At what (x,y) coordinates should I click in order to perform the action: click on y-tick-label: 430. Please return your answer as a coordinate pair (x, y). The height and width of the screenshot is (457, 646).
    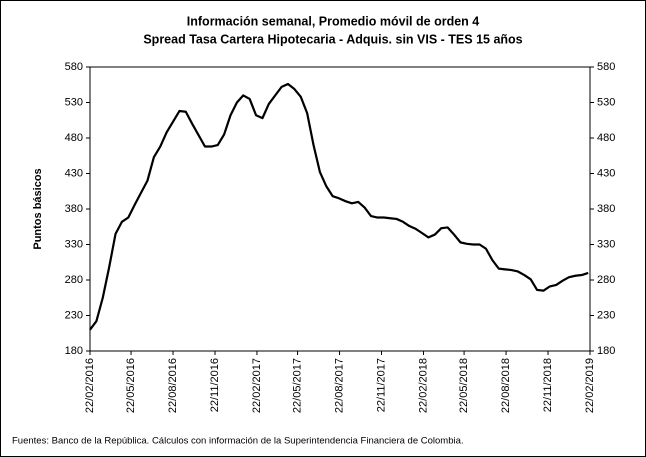
    Looking at the image, I should click on (74, 173).